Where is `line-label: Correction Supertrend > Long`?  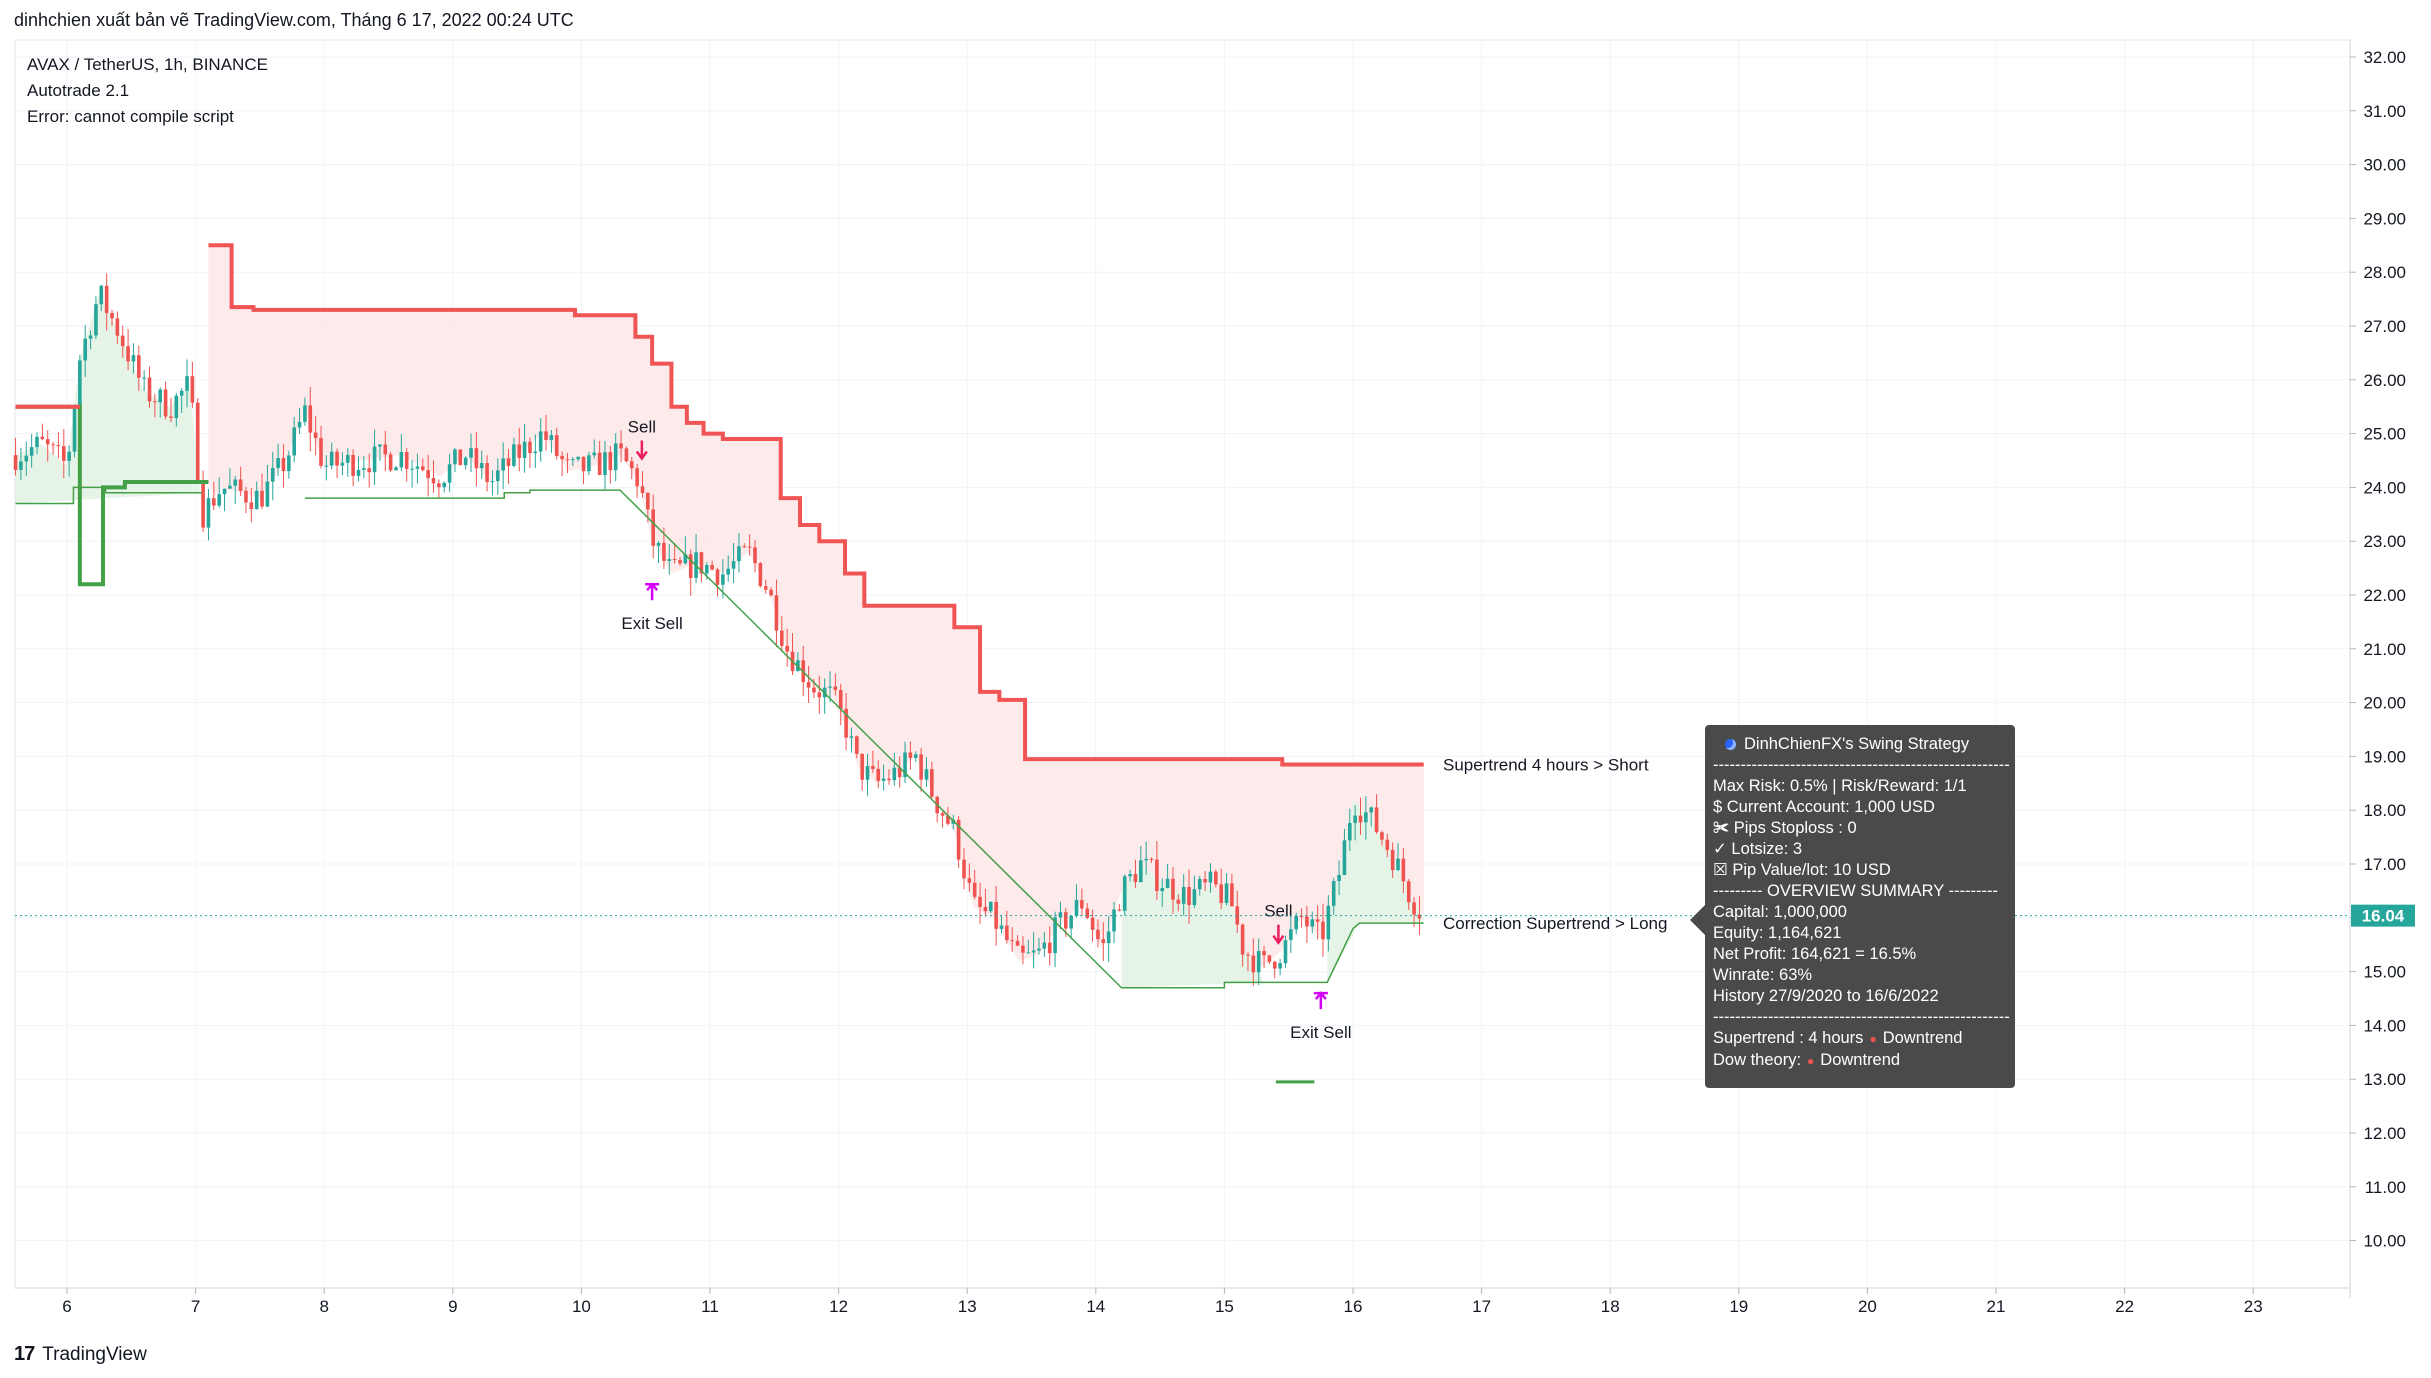 line-label: Correction Supertrend > Long is located at coordinates (1555, 923).